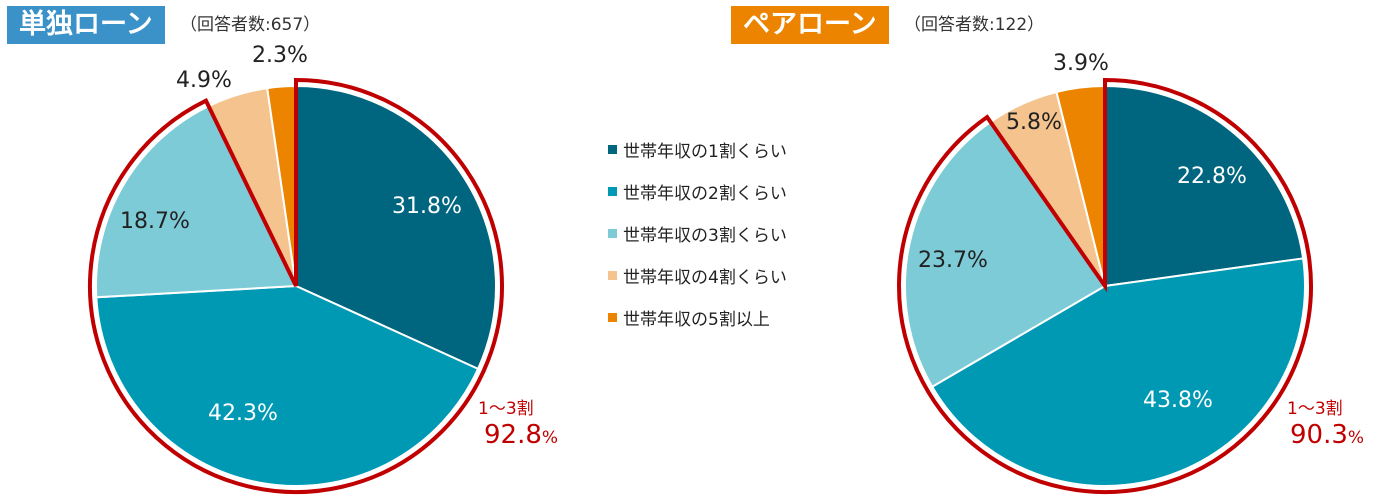  I want to click on annotation-pair-loan: 1～3割 90.3%, so click(1325, 424).